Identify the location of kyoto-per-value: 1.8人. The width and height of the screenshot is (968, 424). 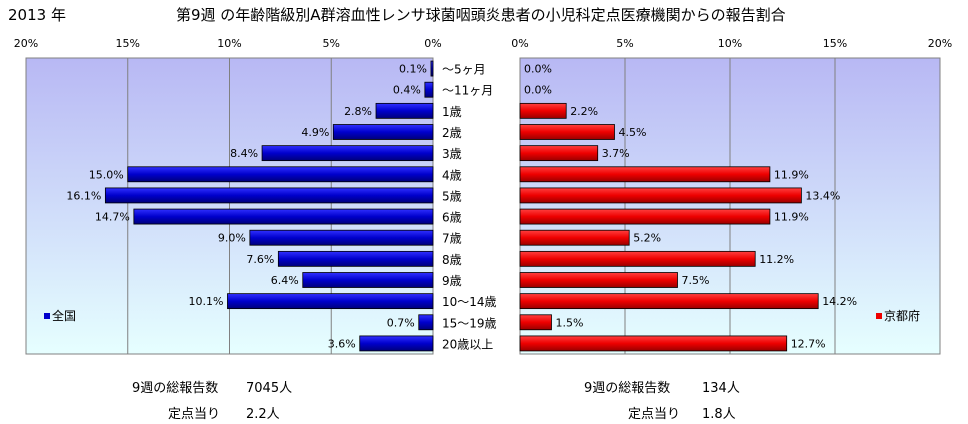
(719, 414).